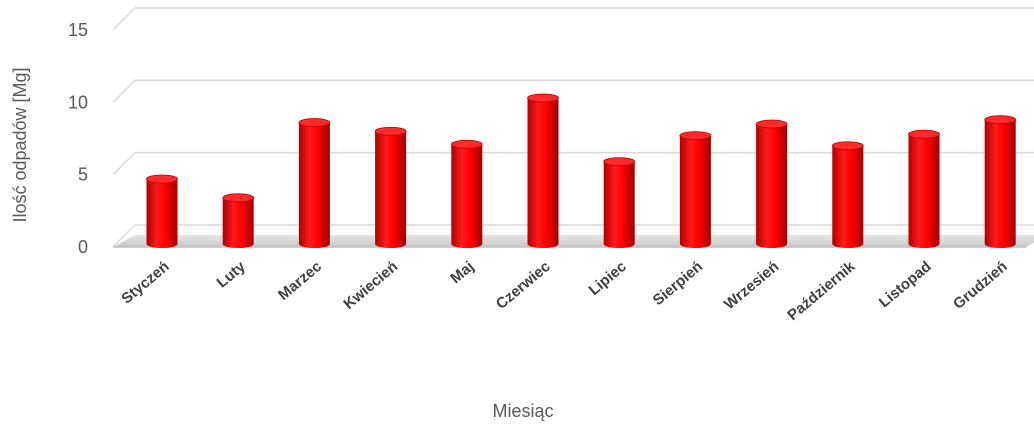 The height and width of the screenshot is (425, 1034). What do you see at coordinates (78, 138) in the screenshot?
I see `y-axis-ticks: 0 5 10 15` at bounding box center [78, 138].